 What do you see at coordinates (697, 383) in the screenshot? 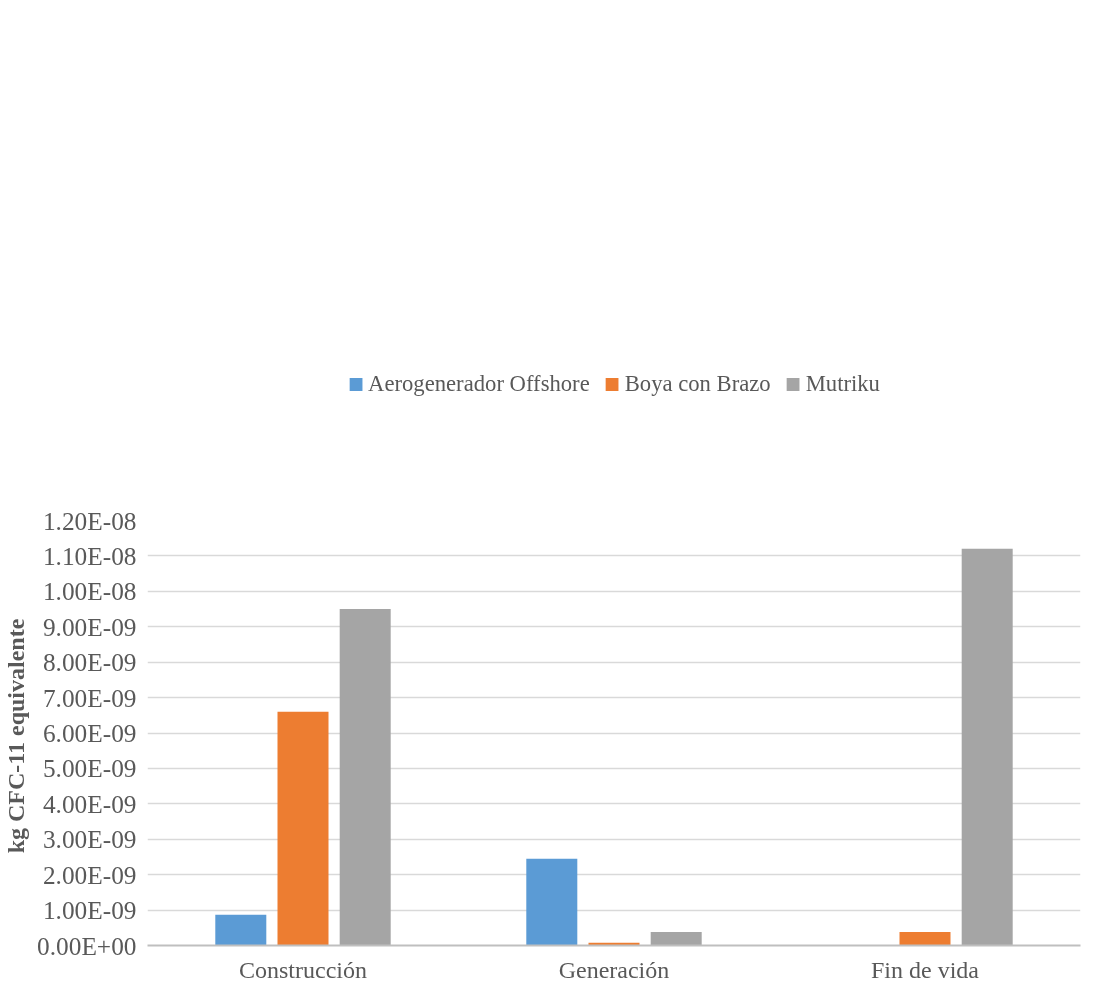
I see `legend-label: Boya con Brazo` at bounding box center [697, 383].